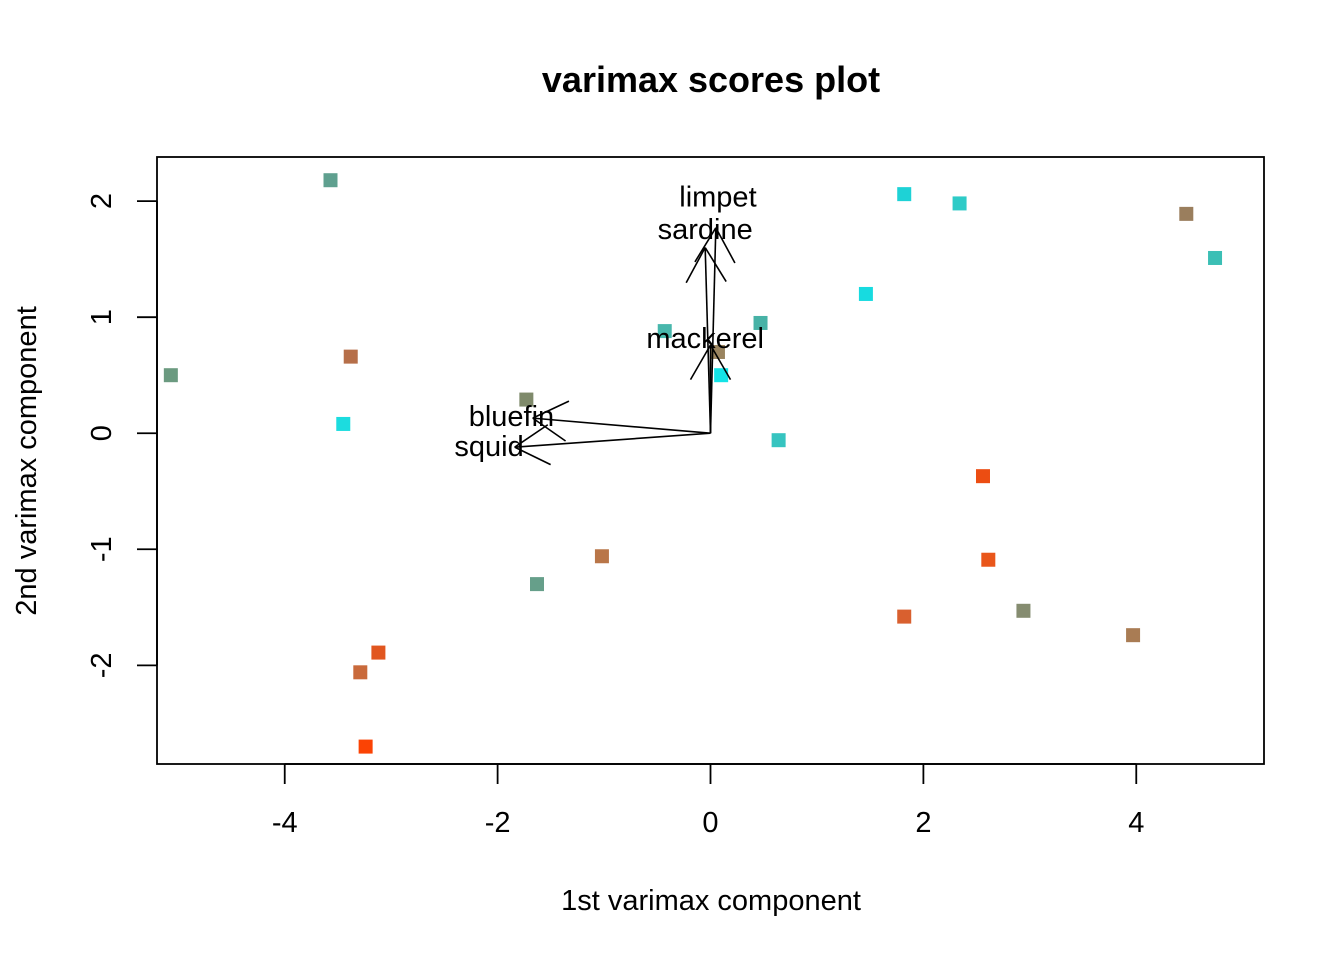 The image size is (1344, 960). I want to click on vector-label-mackerel: mackerel, so click(705, 339).